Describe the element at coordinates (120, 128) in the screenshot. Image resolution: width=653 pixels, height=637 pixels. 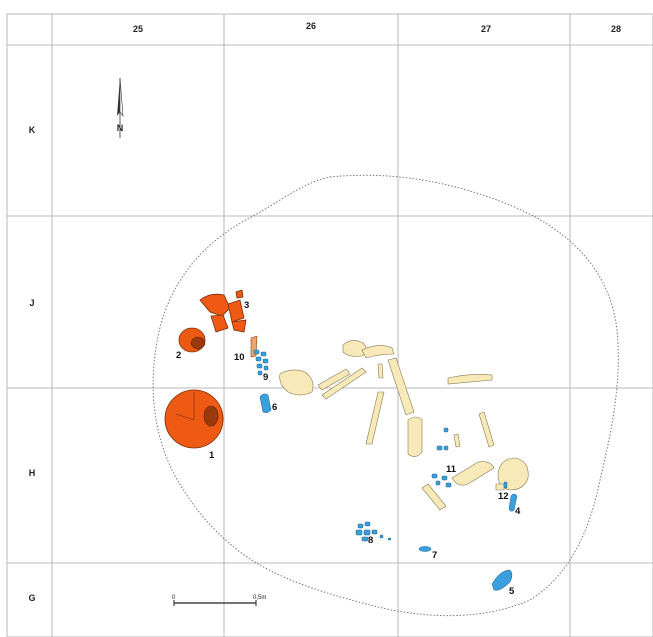
I see `north-label: N` at that location.